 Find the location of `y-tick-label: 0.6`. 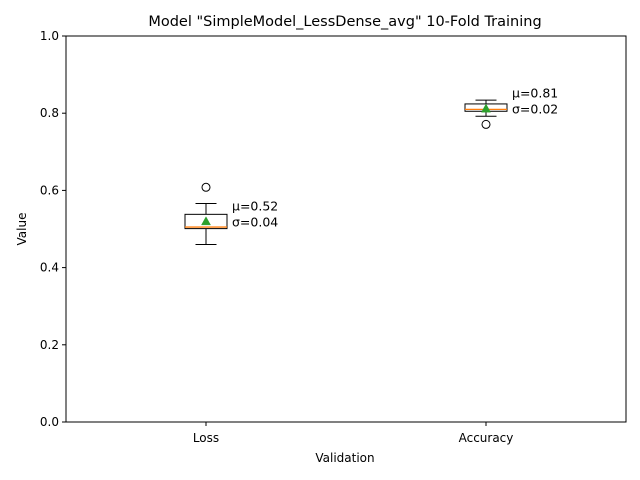

y-tick-label: 0.6 is located at coordinates (49, 190).